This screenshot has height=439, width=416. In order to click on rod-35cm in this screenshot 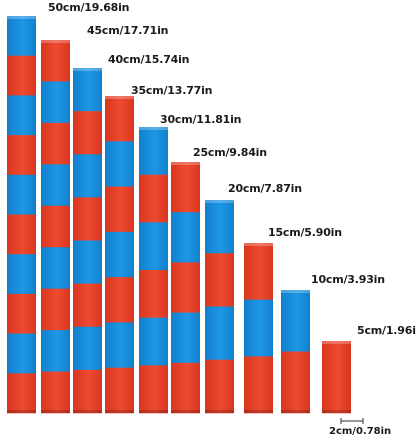, I will do `click(119, 255)`.